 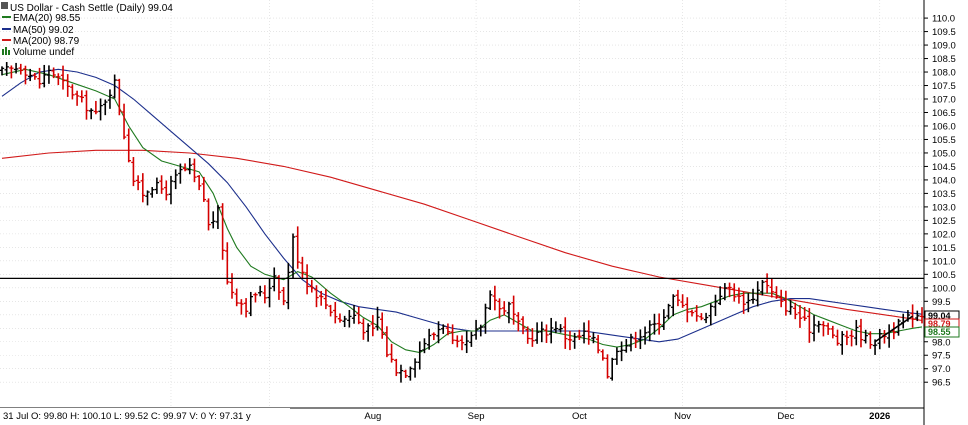 What do you see at coordinates (91, 8) in the screenshot?
I see `chart-title: US Dollar - Cash Settle (Daily) 99.04` at bounding box center [91, 8].